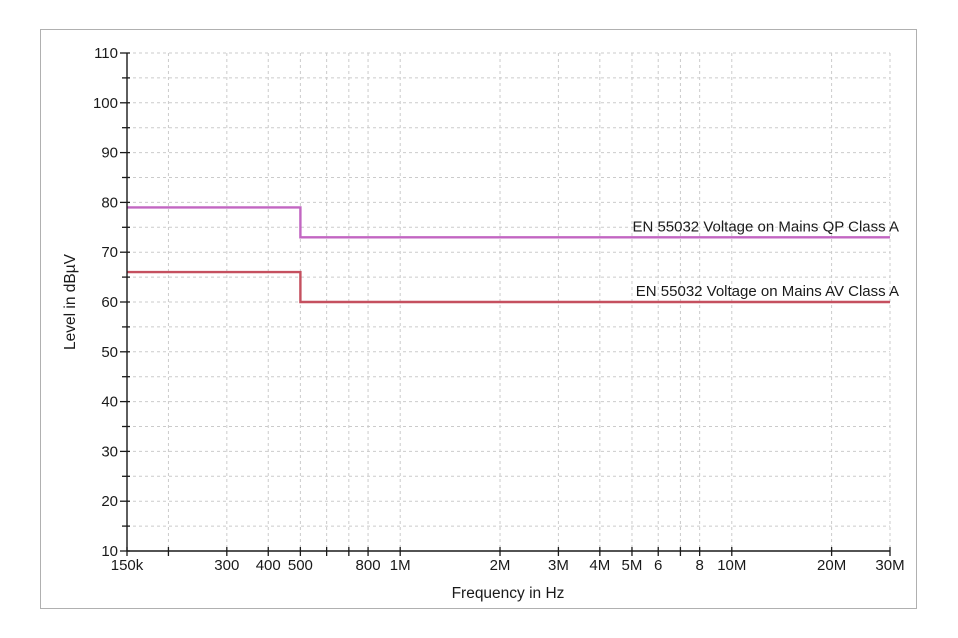 This screenshot has height=638, width=958. What do you see at coordinates (500, 565) in the screenshot?
I see `x-tick-label: 2M` at bounding box center [500, 565].